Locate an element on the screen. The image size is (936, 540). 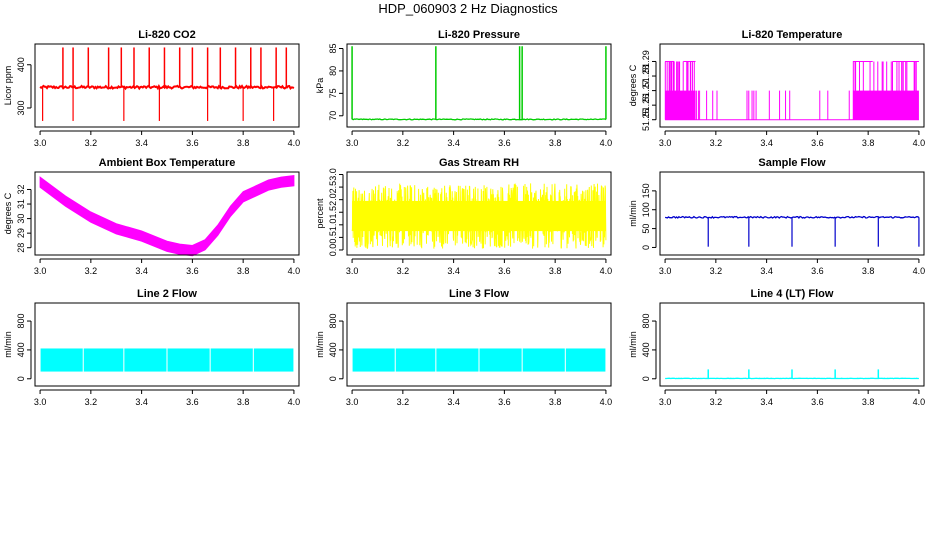
y-tick-label: 150 is located at coordinates (646, 190).